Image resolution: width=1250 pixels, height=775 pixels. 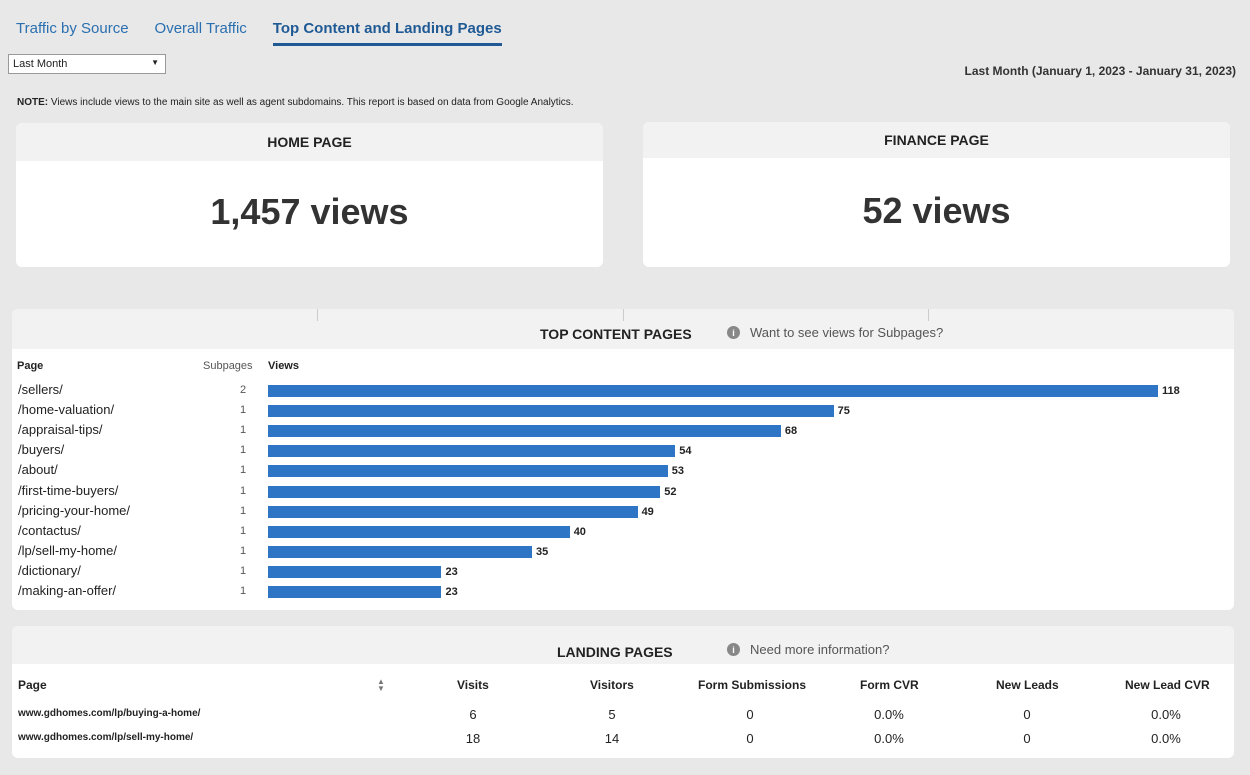 I want to click on lp-col-form-submissions: Form Submissions, so click(x=752, y=685).